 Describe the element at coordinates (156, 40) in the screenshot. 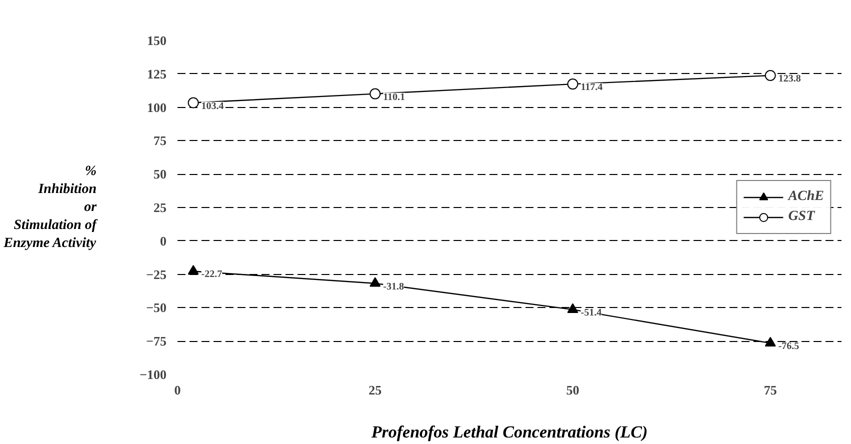

I see `y-tick-label: 150` at that location.